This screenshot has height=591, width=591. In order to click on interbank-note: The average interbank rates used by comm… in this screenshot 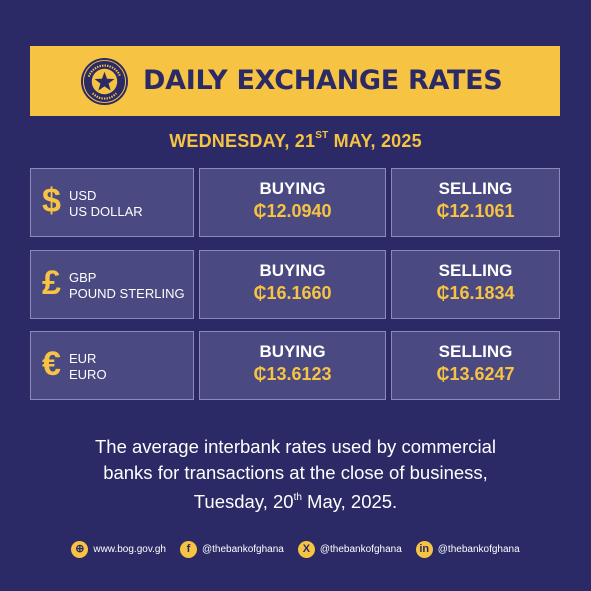, I will do `click(295, 474)`.